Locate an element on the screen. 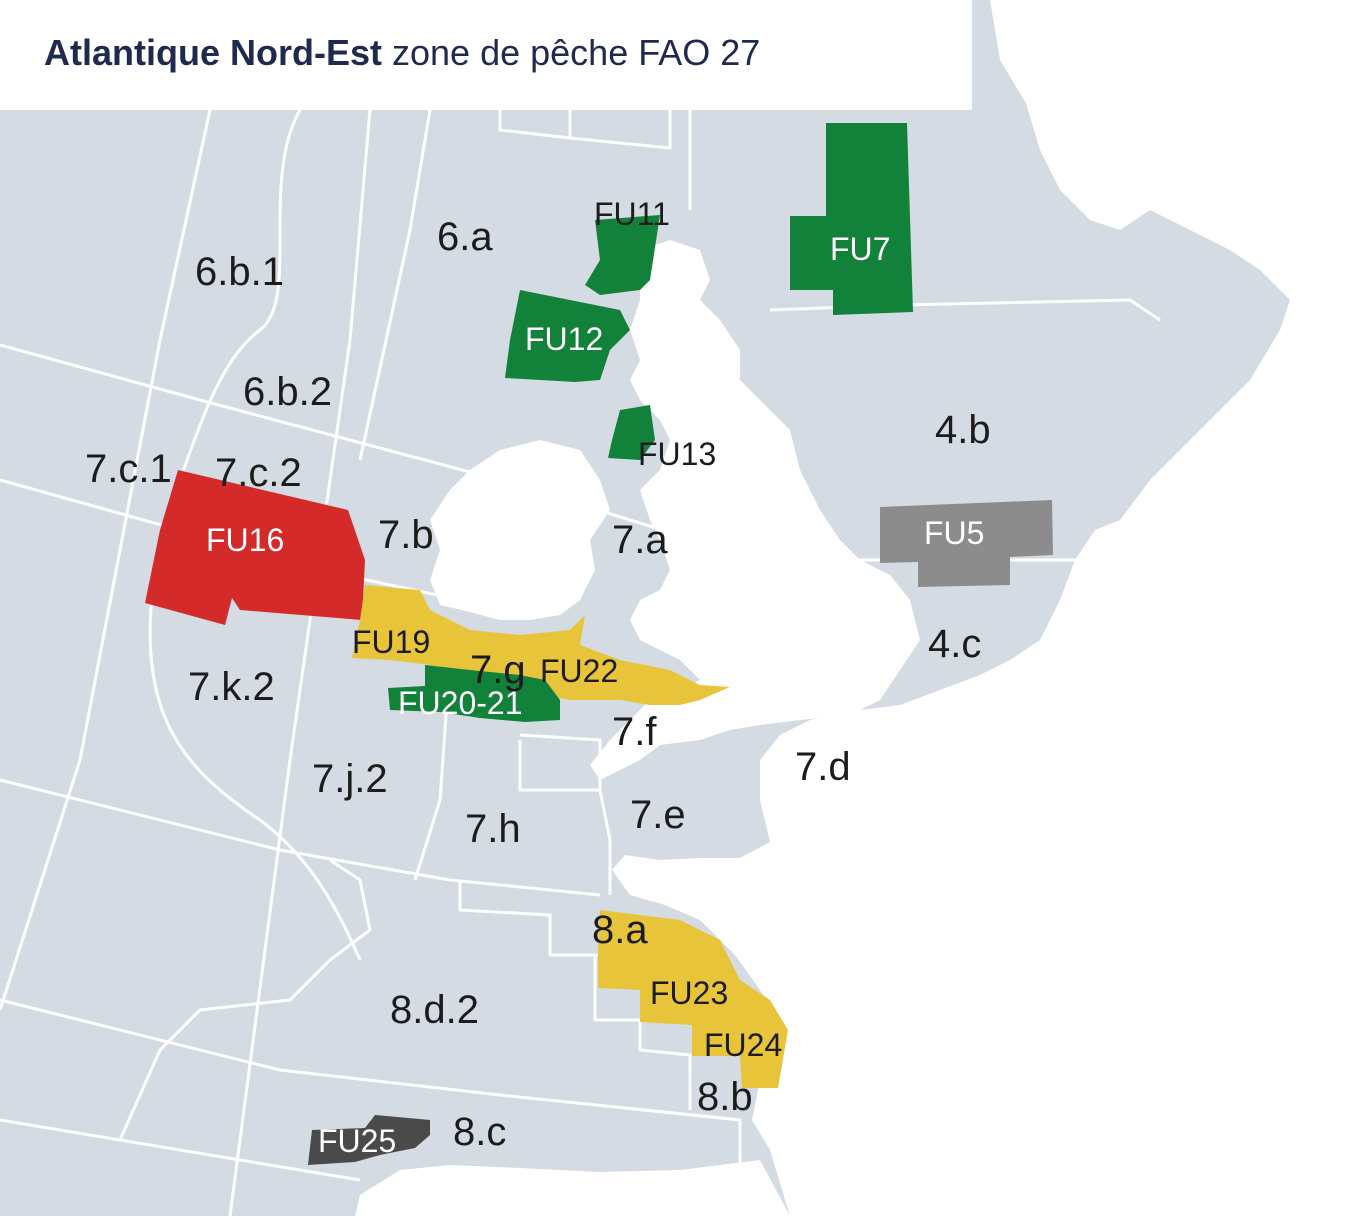  fu16-shape is located at coordinates (255, 547).